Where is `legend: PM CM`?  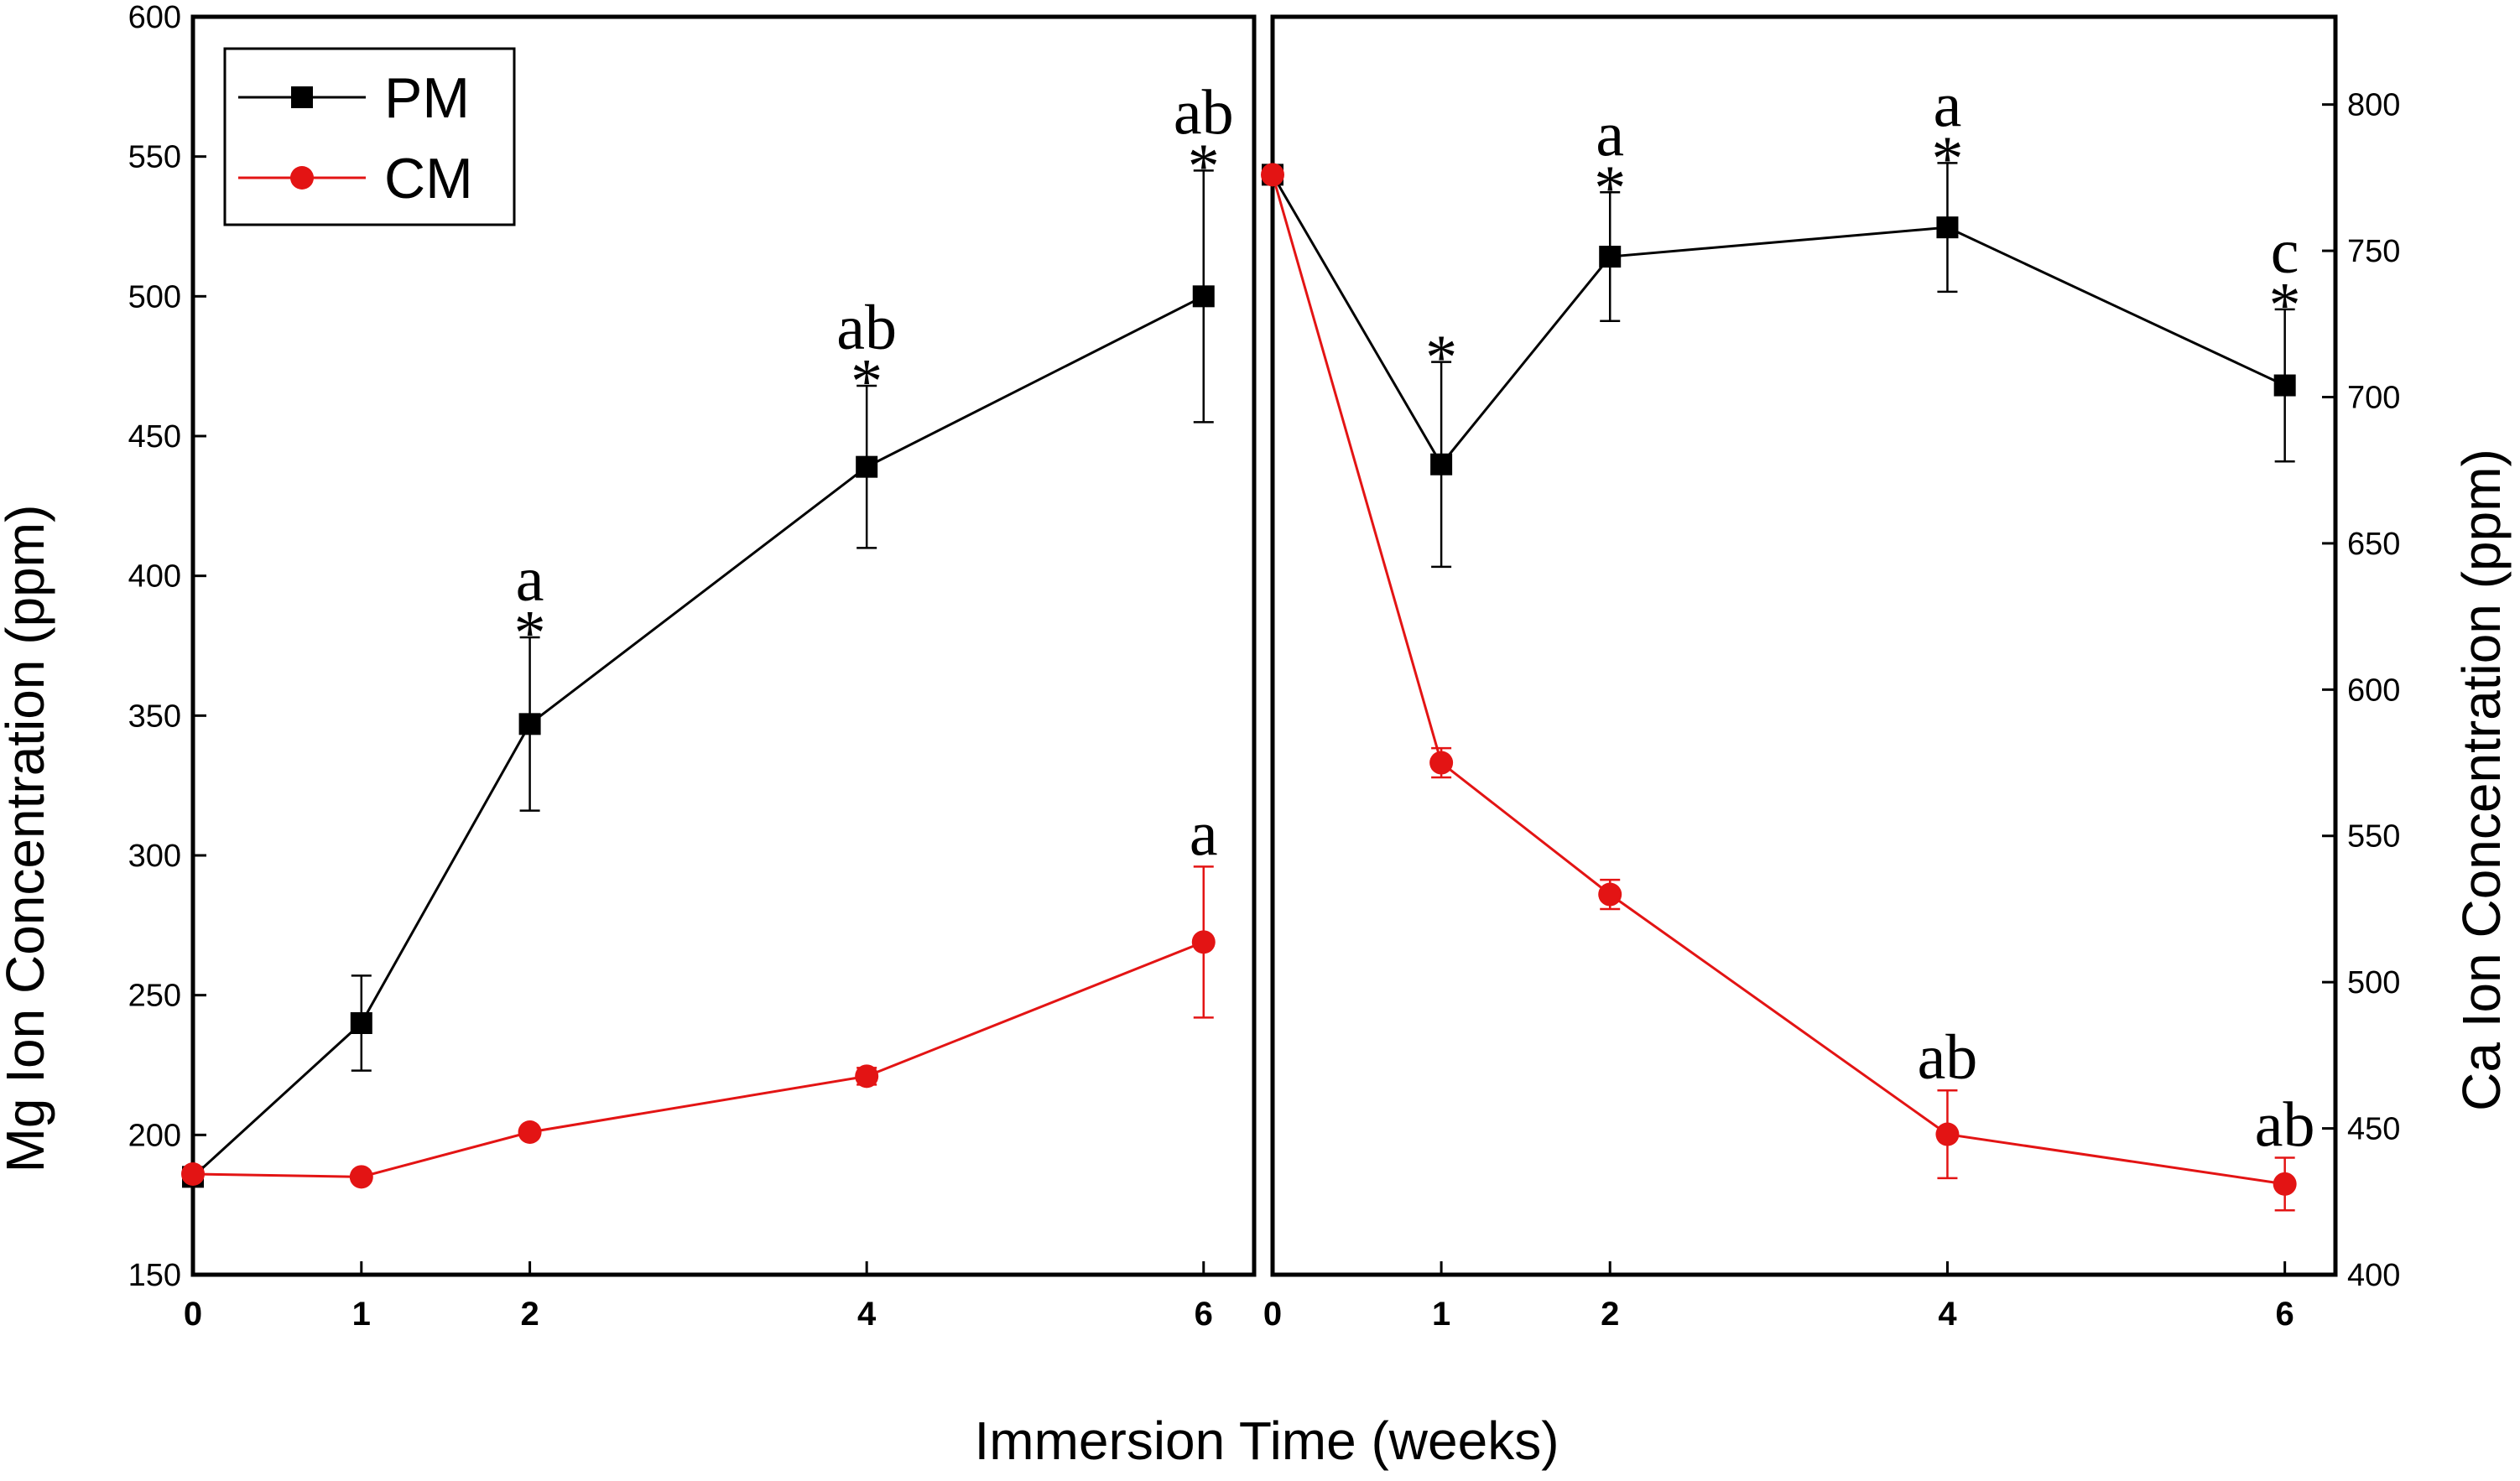 legend: PM CM is located at coordinates (370, 136).